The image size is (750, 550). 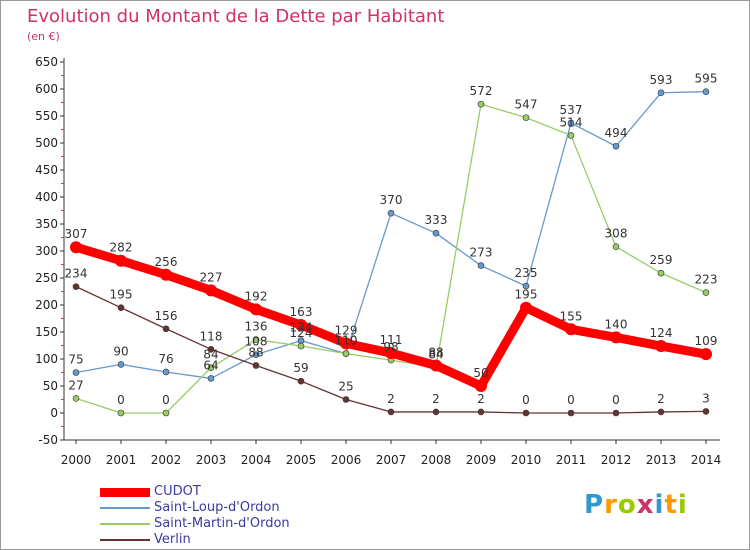 What do you see at coordinates (210, 355) in the screenshot?
I see `data-label: 84` at bounding box center [210, 355].